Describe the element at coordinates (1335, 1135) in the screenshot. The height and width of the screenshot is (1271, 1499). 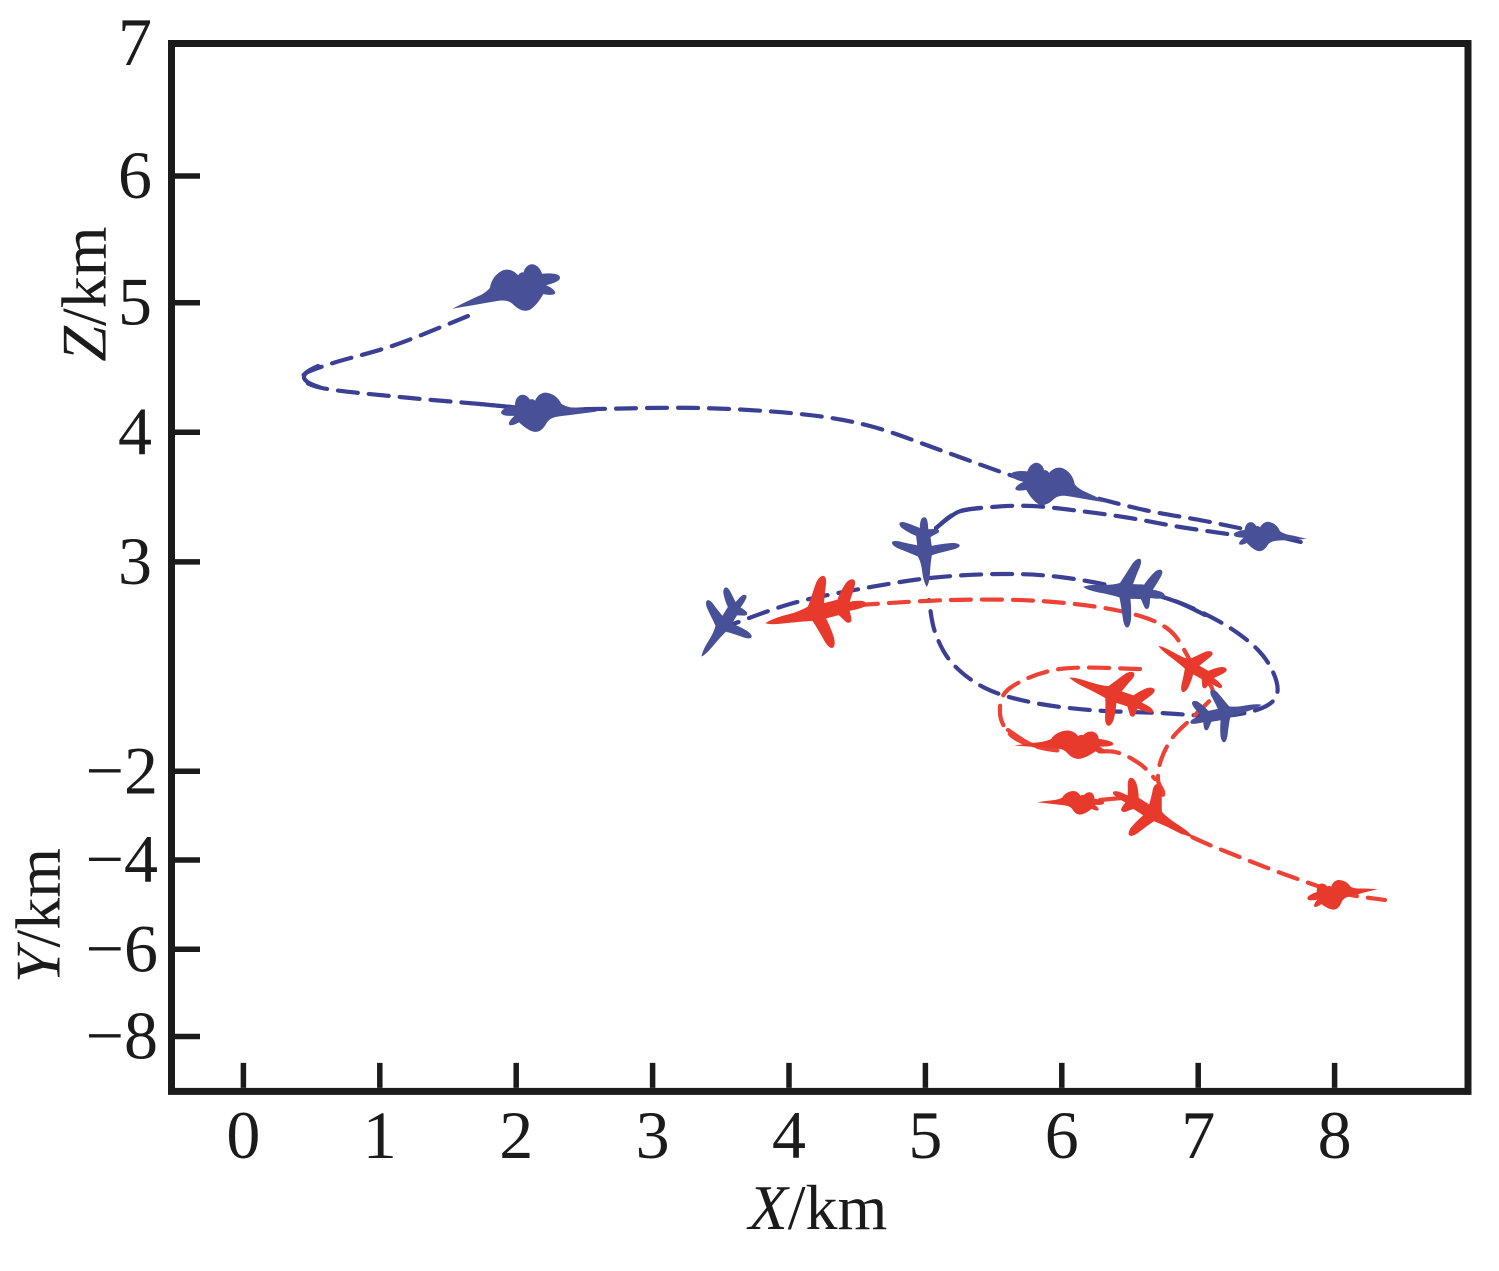
I see `svg-text: 8` at that location.